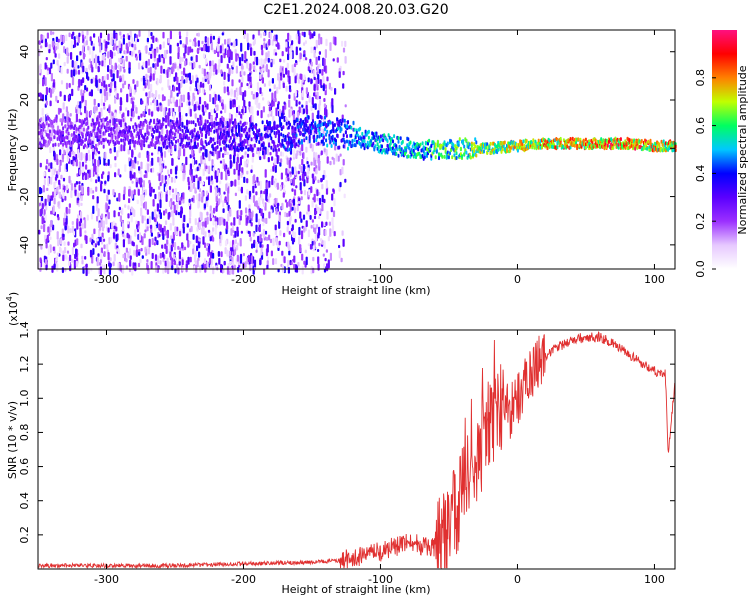  I want to click on chart-title: C2E1.2024.008.20.03.G20, so click(355, 10).